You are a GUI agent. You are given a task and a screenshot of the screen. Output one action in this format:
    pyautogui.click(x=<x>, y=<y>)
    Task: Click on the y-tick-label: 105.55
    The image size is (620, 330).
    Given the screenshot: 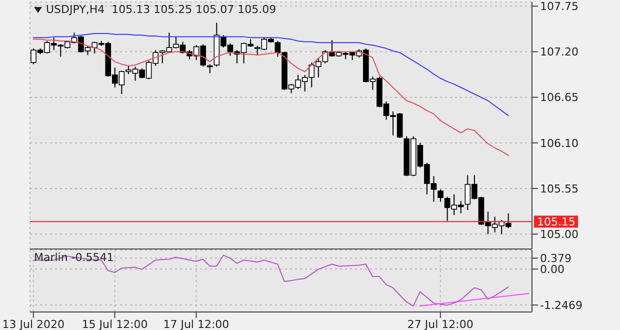 What is the action you would take?
    pyautogui.click(x=559, y=189)
    